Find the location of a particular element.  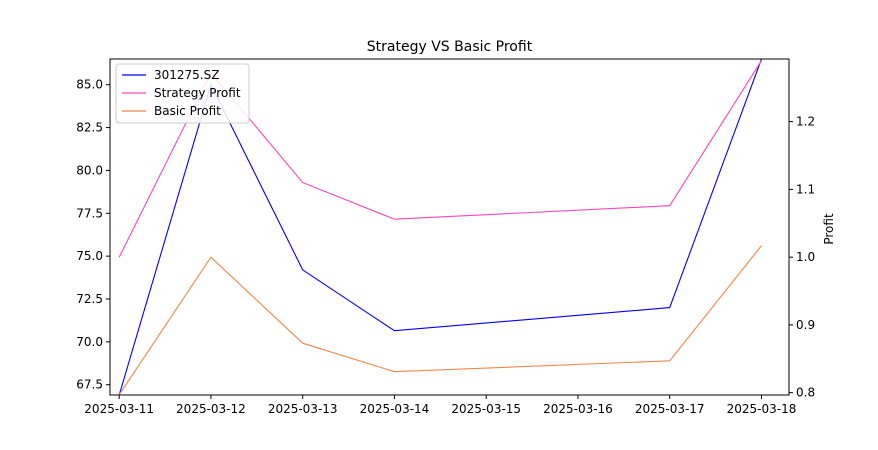

right-y-axis: 0.8 0.9 1.0 1.1 1.2 is located at coordinates (802, 257).